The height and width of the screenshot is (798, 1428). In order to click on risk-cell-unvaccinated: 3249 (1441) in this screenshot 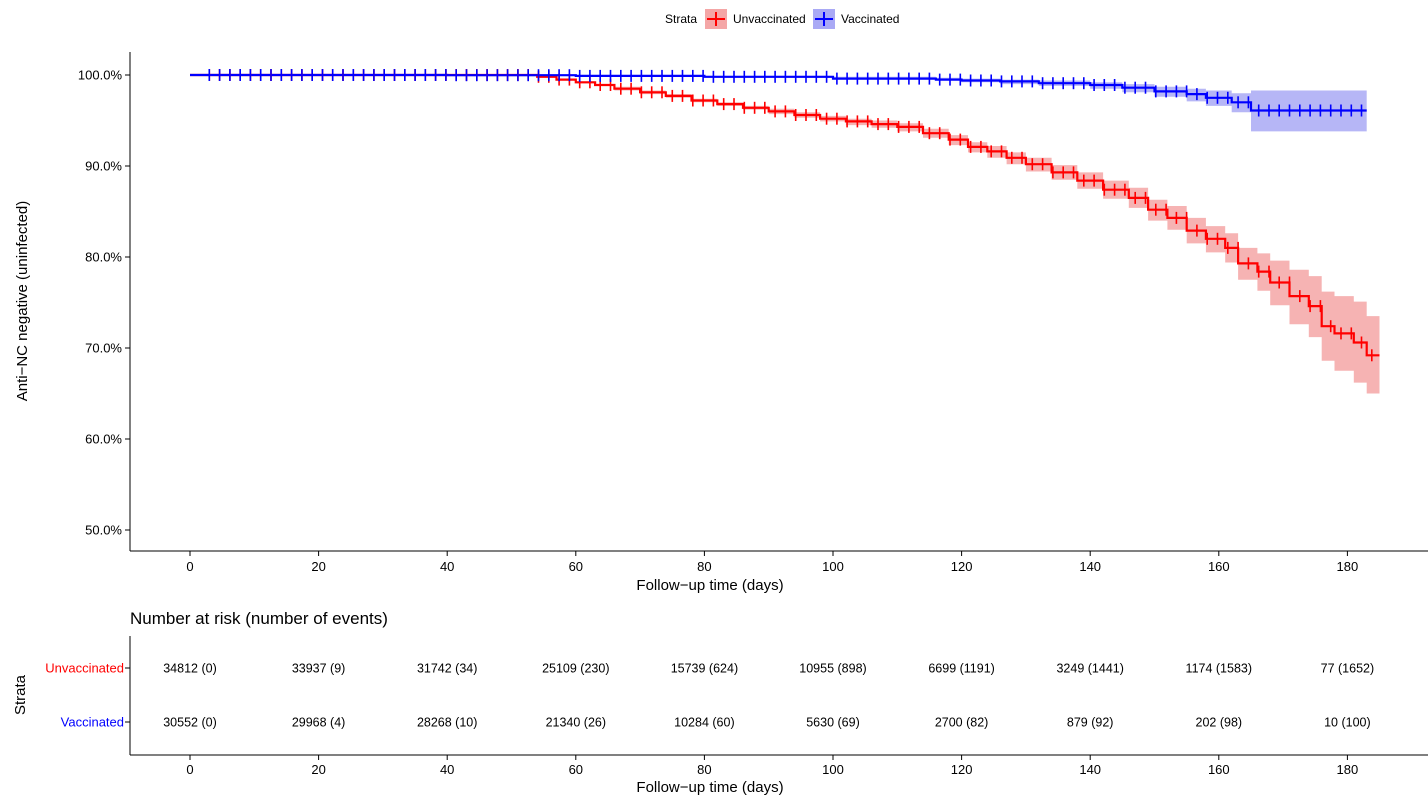, I will do `click(1089, 669)`.